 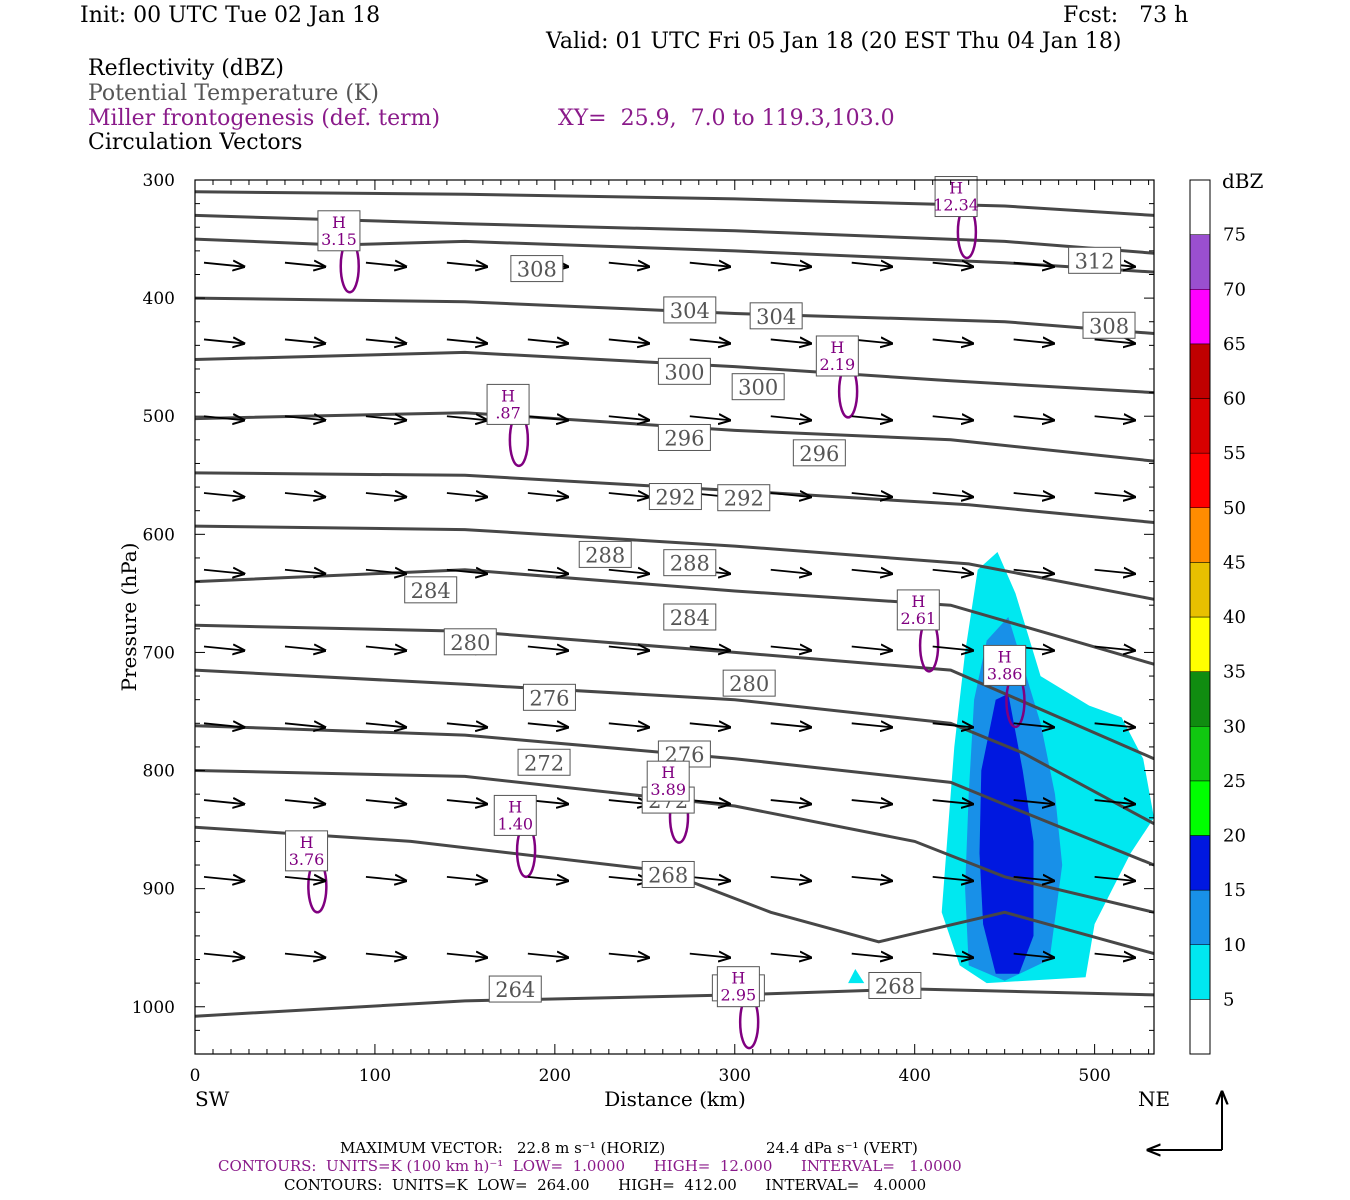 What do you see at coordinates (1005, 673) in the screenshot?
I see `fronto-max-value: 3.86` at bounding box center [1005, 673].